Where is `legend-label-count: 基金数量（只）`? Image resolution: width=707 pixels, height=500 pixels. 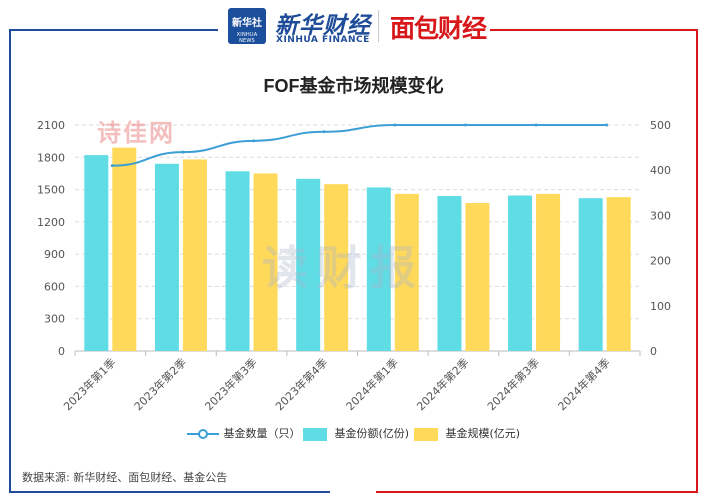 legend-label-count: 基金数量（只） is located at coordinates (262, 433).